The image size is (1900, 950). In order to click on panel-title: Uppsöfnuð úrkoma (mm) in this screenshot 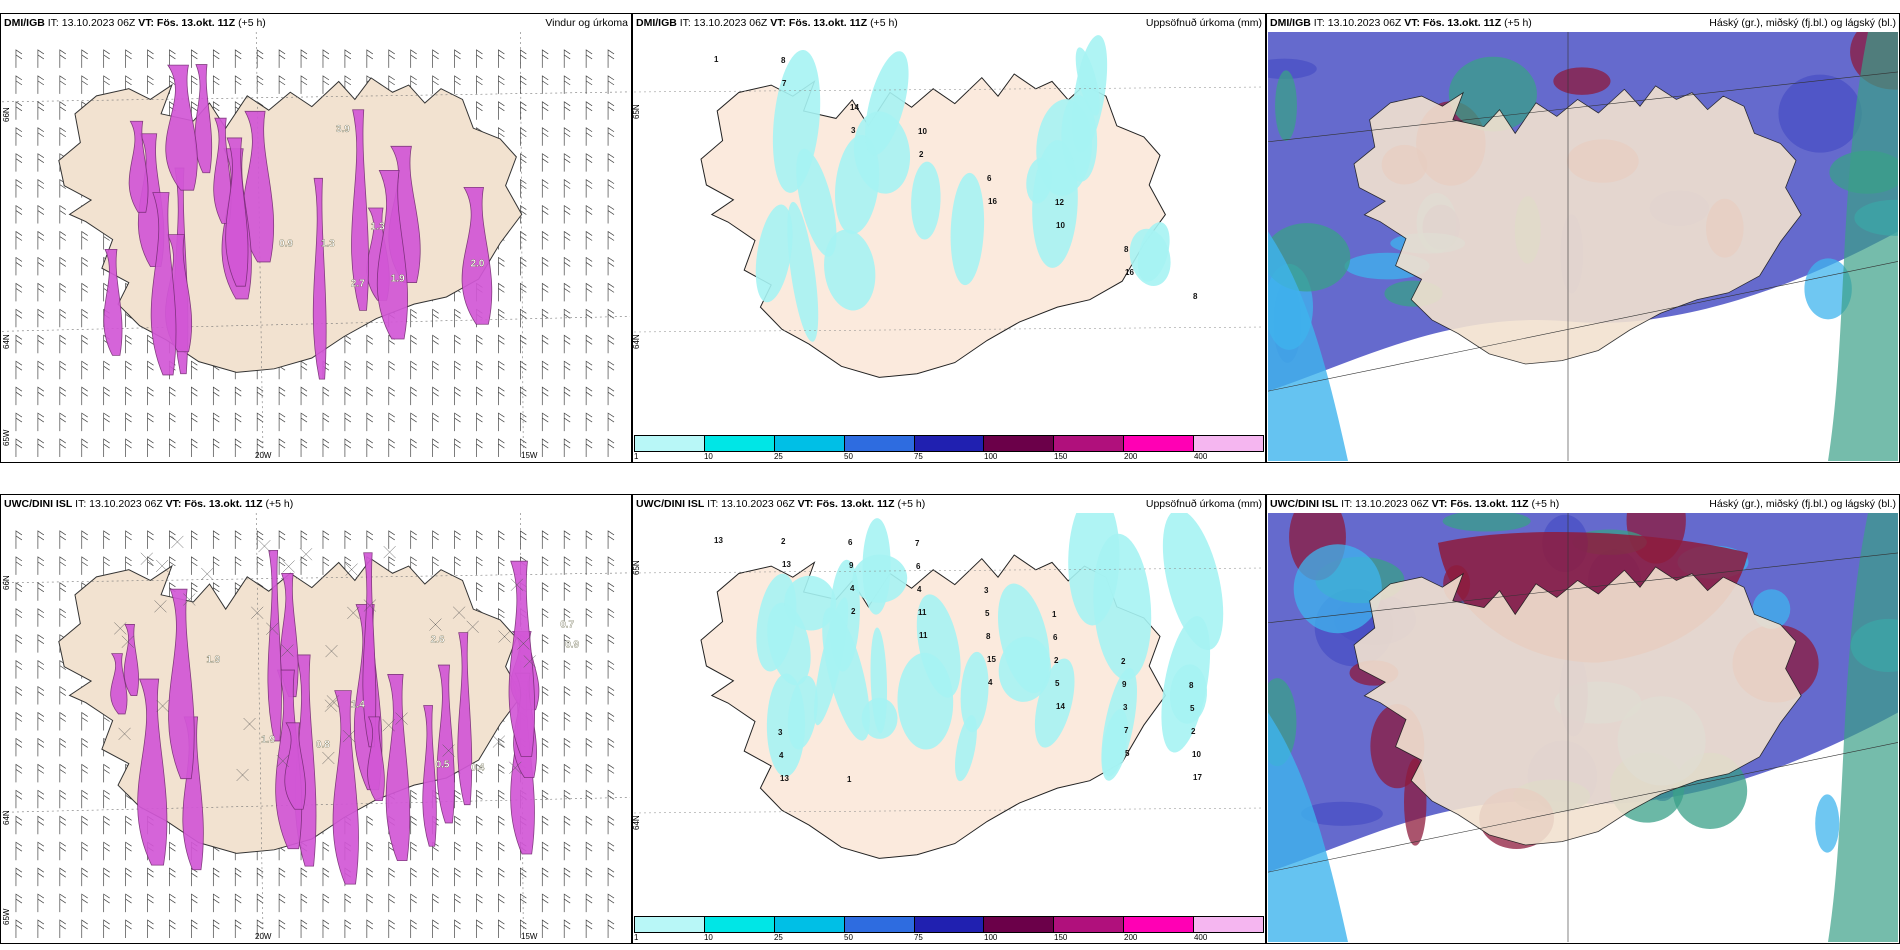, I will do `click(1203, 504)`.